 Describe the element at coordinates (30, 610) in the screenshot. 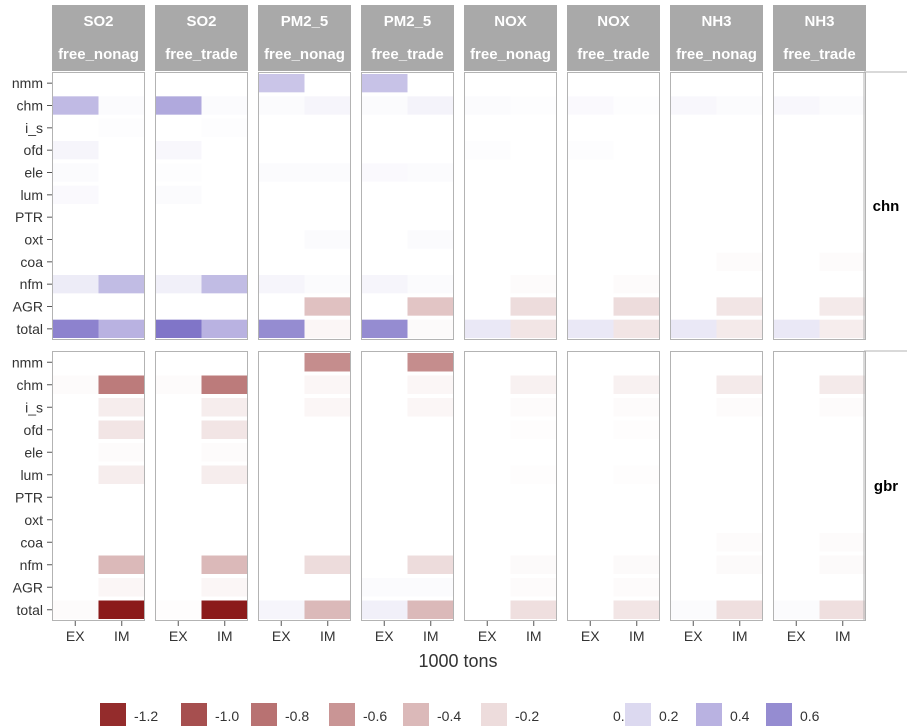

I see `y-tick-label: total` at that location.